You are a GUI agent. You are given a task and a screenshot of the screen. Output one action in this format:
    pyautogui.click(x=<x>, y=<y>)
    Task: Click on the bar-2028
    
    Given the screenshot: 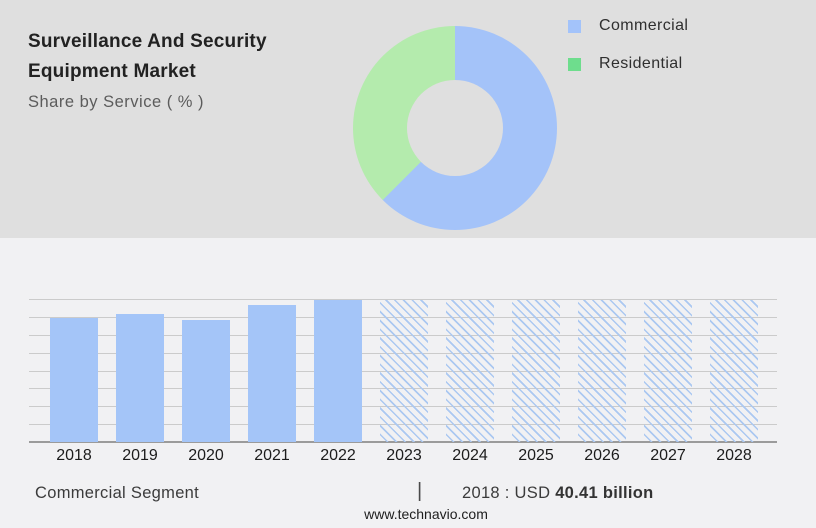 What is the action you would take?
    pyautogui.click(x=734, y=371)
    